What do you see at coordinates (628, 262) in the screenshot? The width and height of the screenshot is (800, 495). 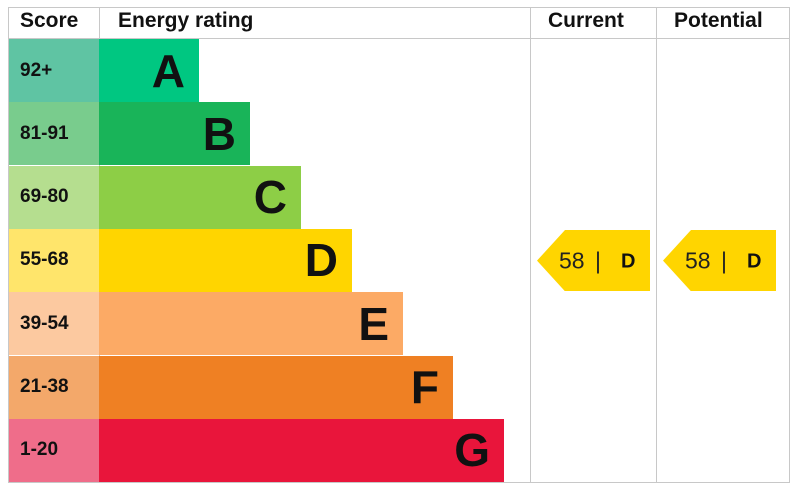 I see `current-letter: D` at bounding box center [628, 262].